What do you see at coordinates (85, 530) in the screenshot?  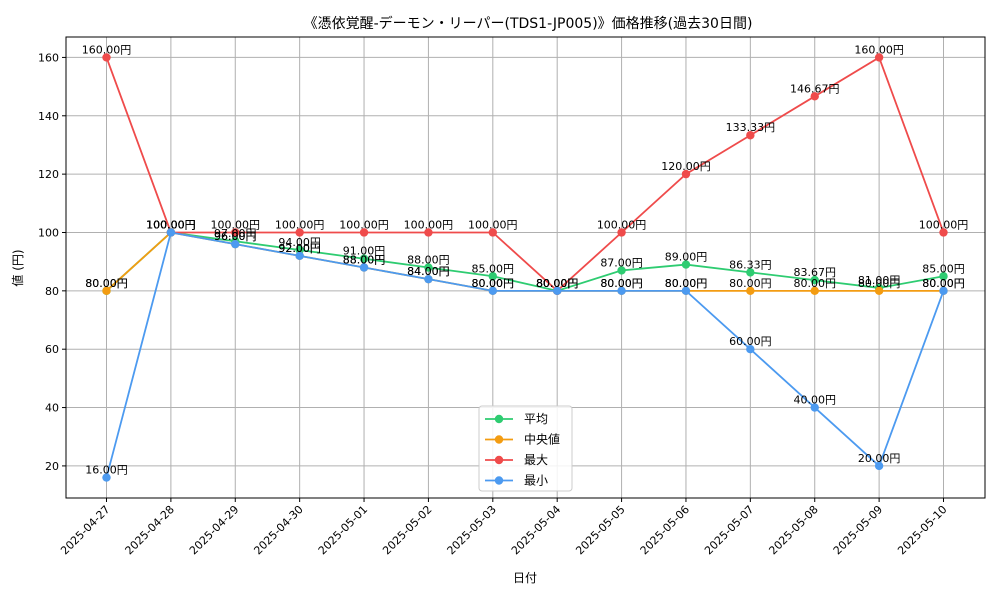 I see `x-tick-label: 2025-04-27` at bounding box center [85, 530].